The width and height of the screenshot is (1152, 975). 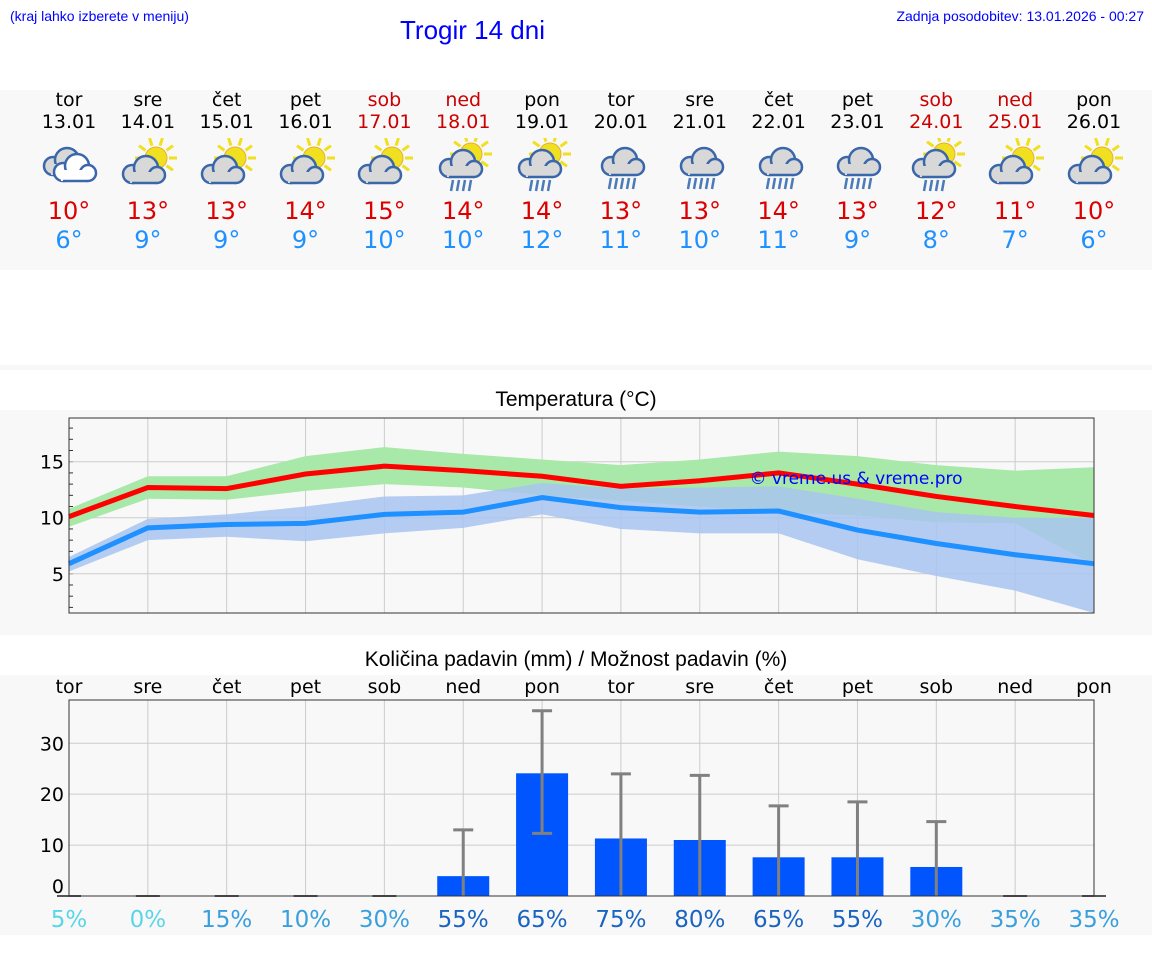 What do you see at coordinates (148, 920) in the screenshot?
I see `probability-label: 0%` at bounding box center [148, 920].